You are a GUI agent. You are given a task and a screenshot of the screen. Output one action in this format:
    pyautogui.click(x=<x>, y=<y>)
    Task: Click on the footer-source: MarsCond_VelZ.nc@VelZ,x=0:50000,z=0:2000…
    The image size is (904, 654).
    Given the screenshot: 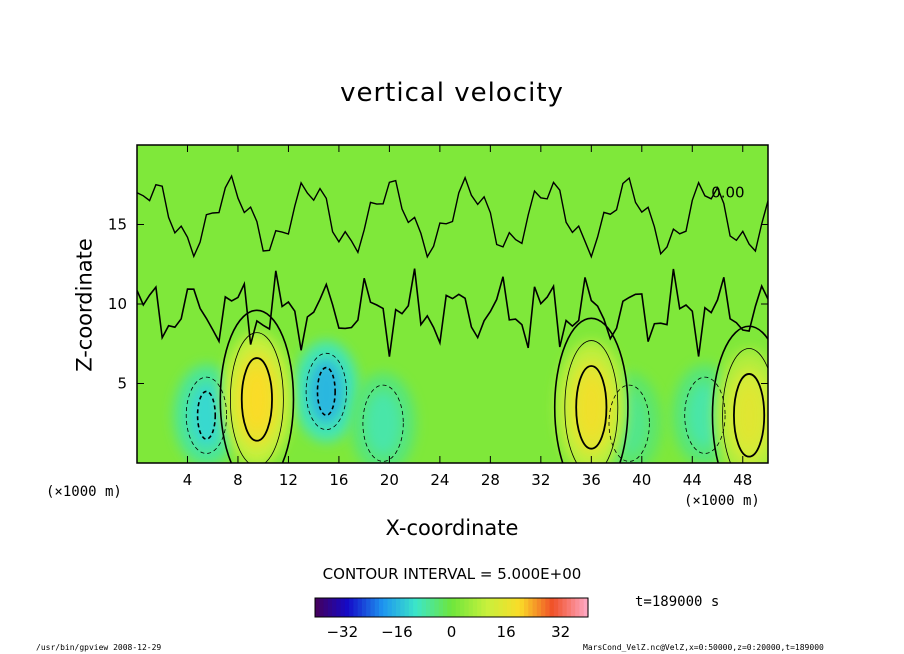 What is the action you would take?
    pyautogui.click(x=703, y=647)
    